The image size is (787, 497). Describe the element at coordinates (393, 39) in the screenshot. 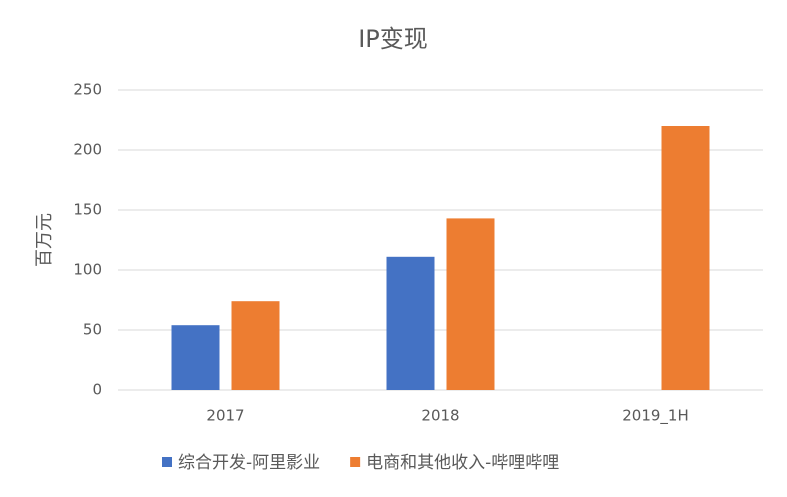

I see `chart-title: IP变现` at that location.